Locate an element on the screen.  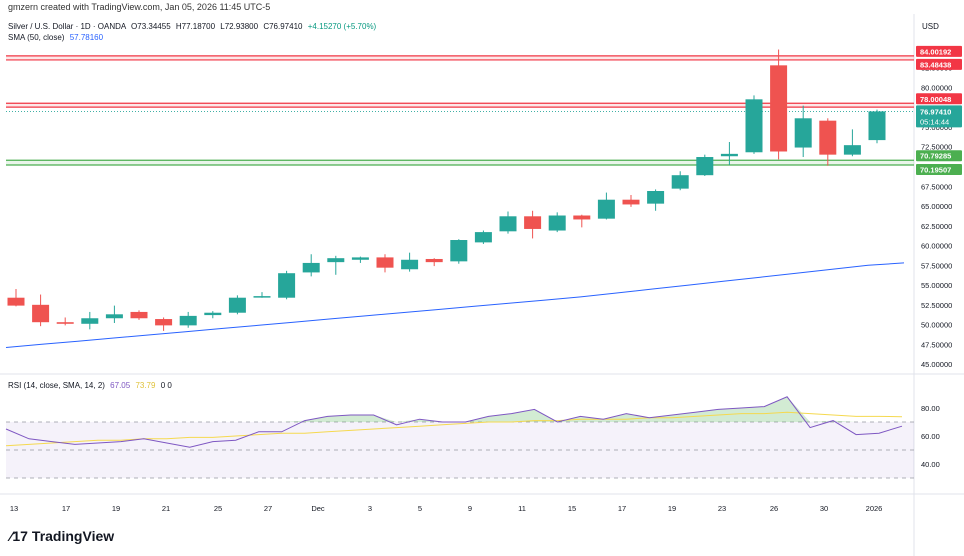
x-tick-label-16: 30 is located at coordinates (824, 508).